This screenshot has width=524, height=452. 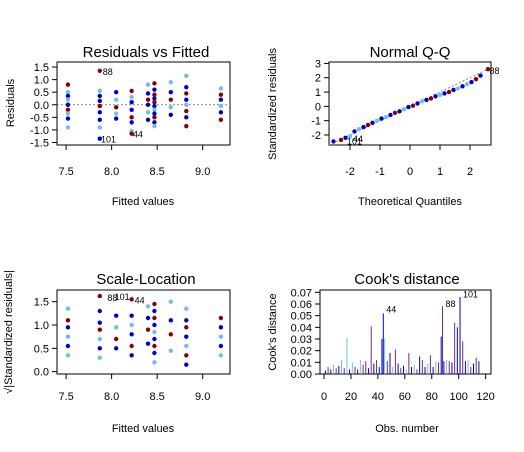 What do you see at coordinates (39, 131) in the screenshot?
I see `y-tick-label: -1.0` at bounding box center [39, 131].